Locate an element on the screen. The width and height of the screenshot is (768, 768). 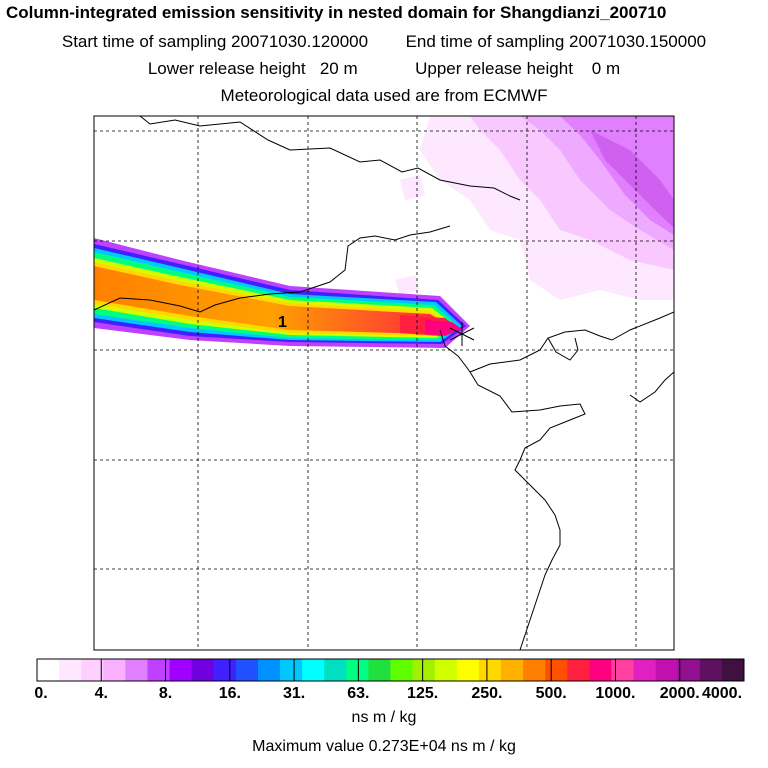
start-time-label: Start time of sampling 20071030.120000 is located at coordinates (215, 41).